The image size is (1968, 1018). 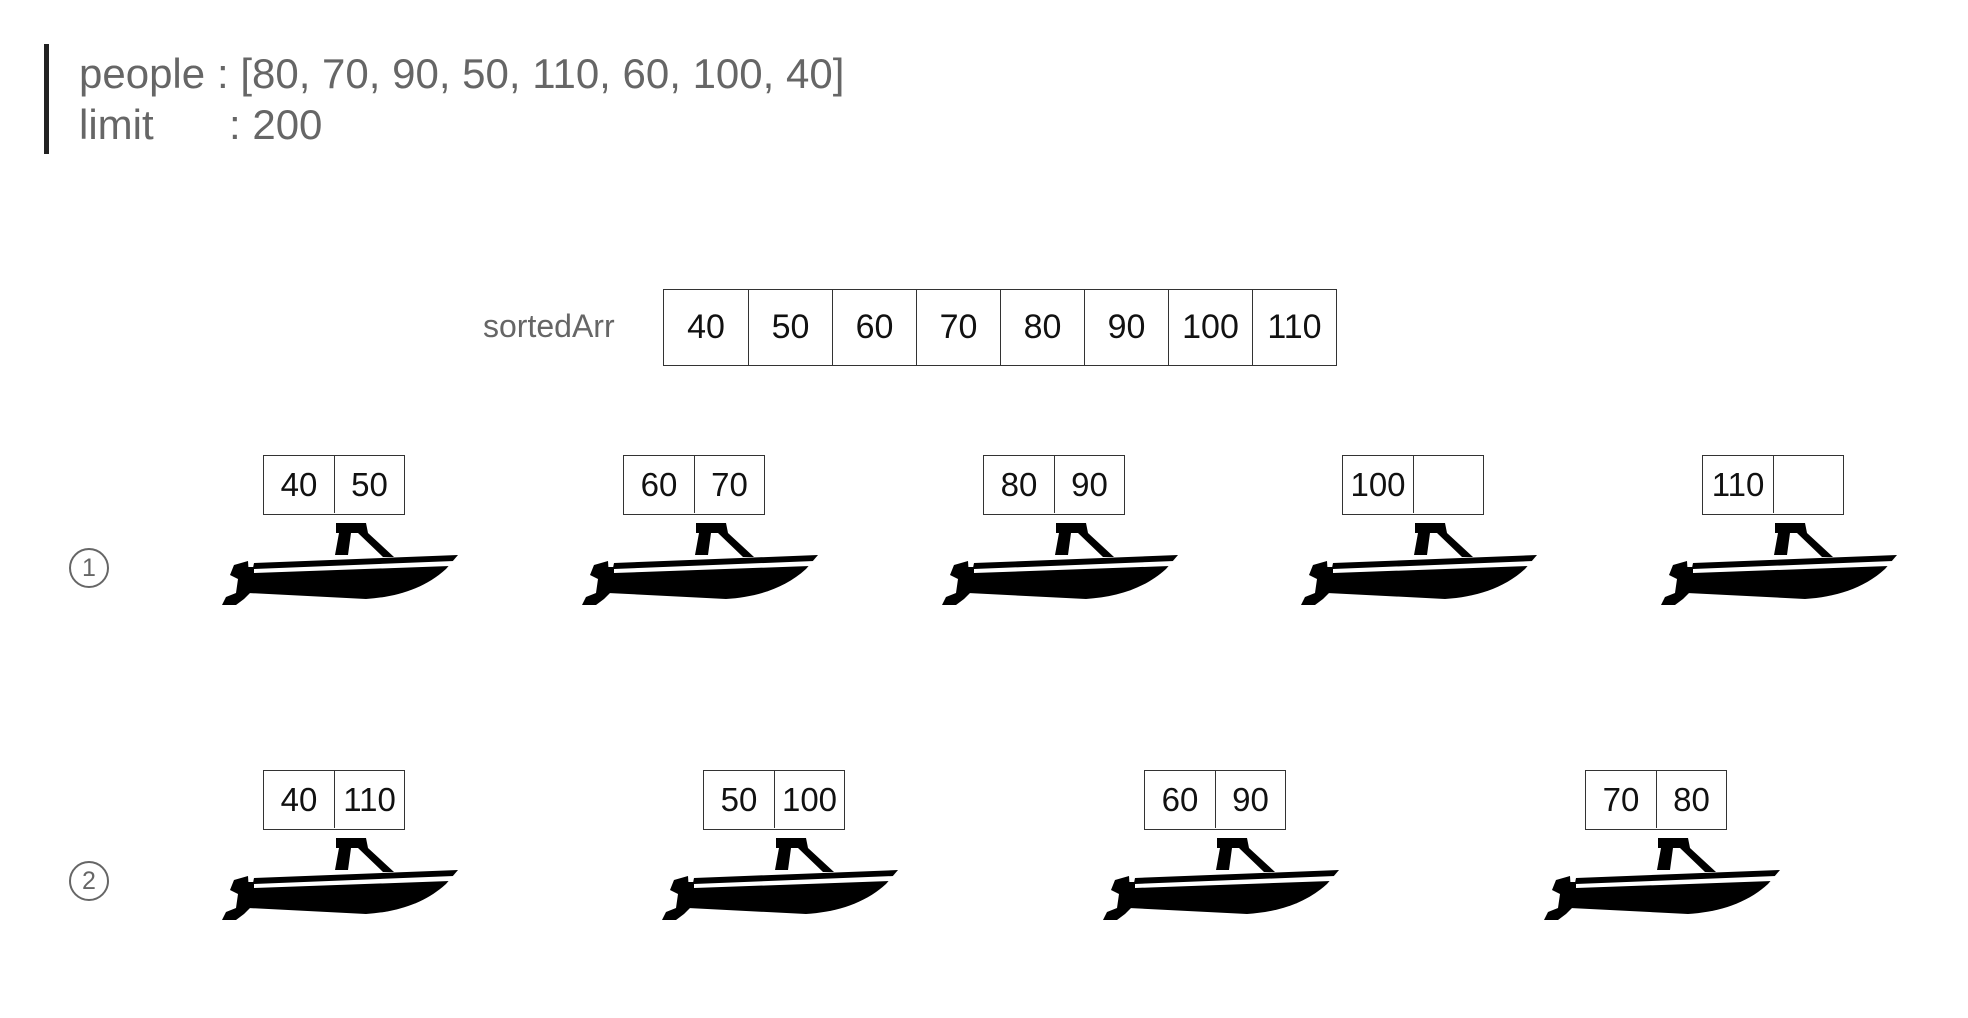 I want to click on step-1-boat: 100, so click(x=1417, y=535).